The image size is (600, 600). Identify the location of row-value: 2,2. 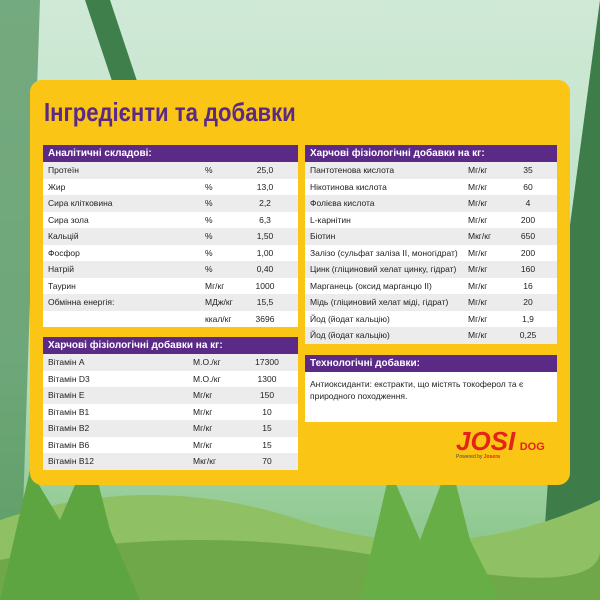
(265, 203).